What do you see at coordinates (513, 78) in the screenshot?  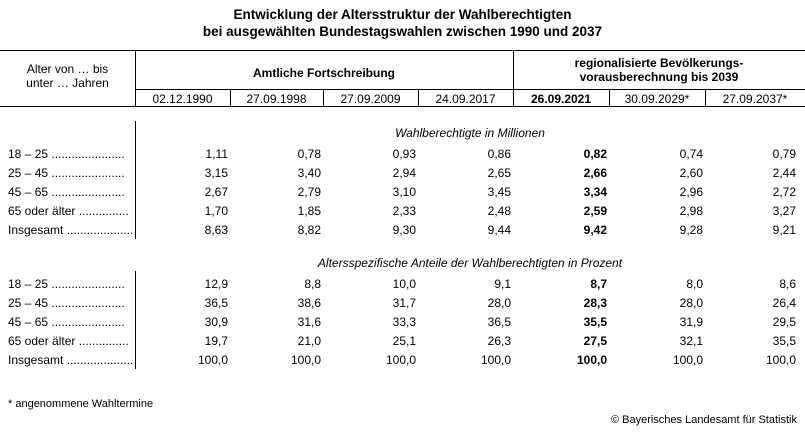 I see `group-divider` at bounding box center [513, 78].